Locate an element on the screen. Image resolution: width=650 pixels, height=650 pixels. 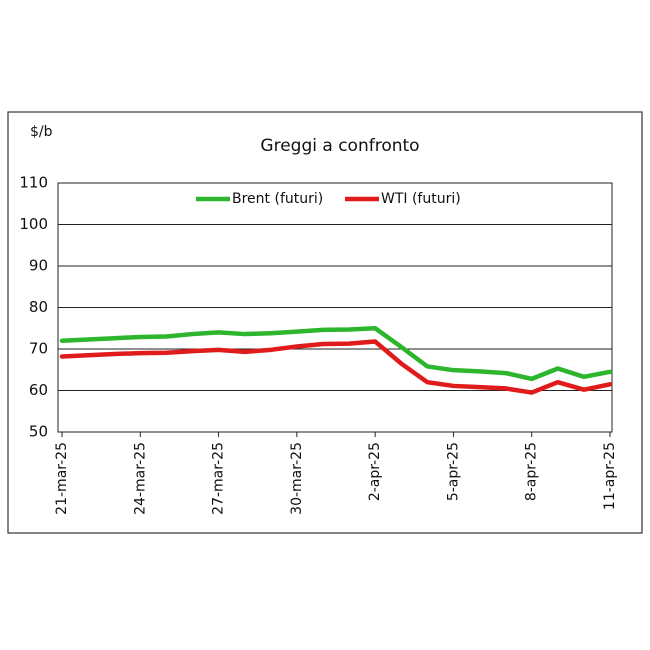
x-tick-label: 30-mar-25 is located at coordinates (297, 478).